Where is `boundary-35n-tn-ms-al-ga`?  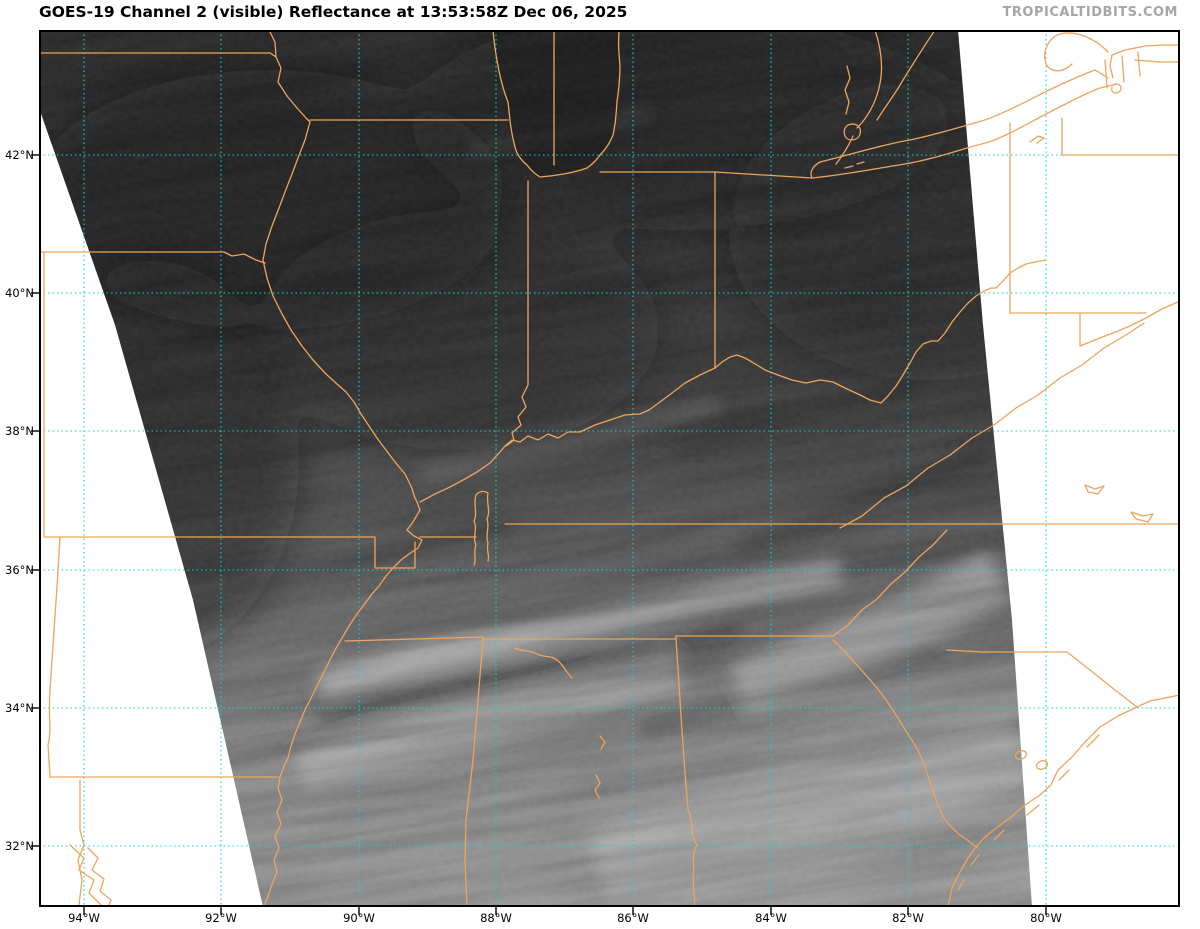 boundary-35n-tn-ms-al-ga is located at coordinates (589, 638).